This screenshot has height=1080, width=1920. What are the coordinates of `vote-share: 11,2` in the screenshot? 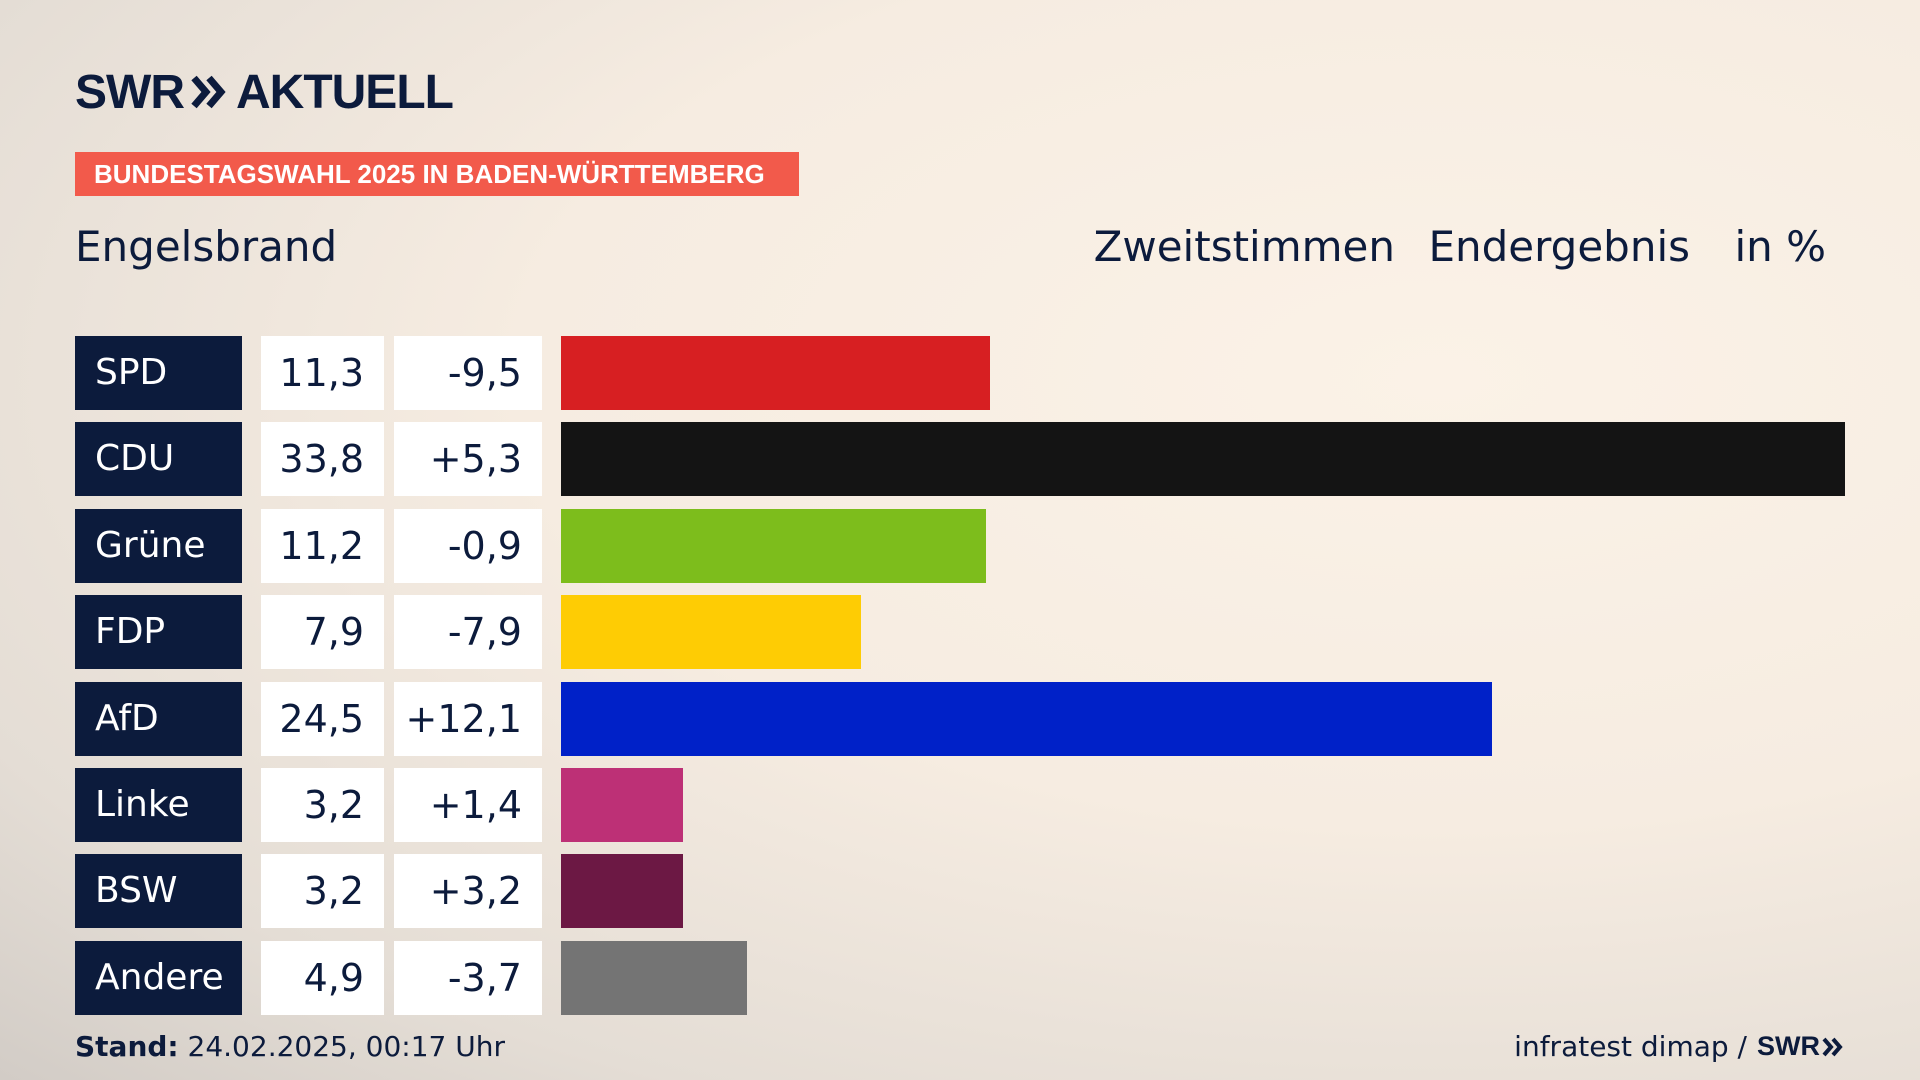 It's located at (322, 546).